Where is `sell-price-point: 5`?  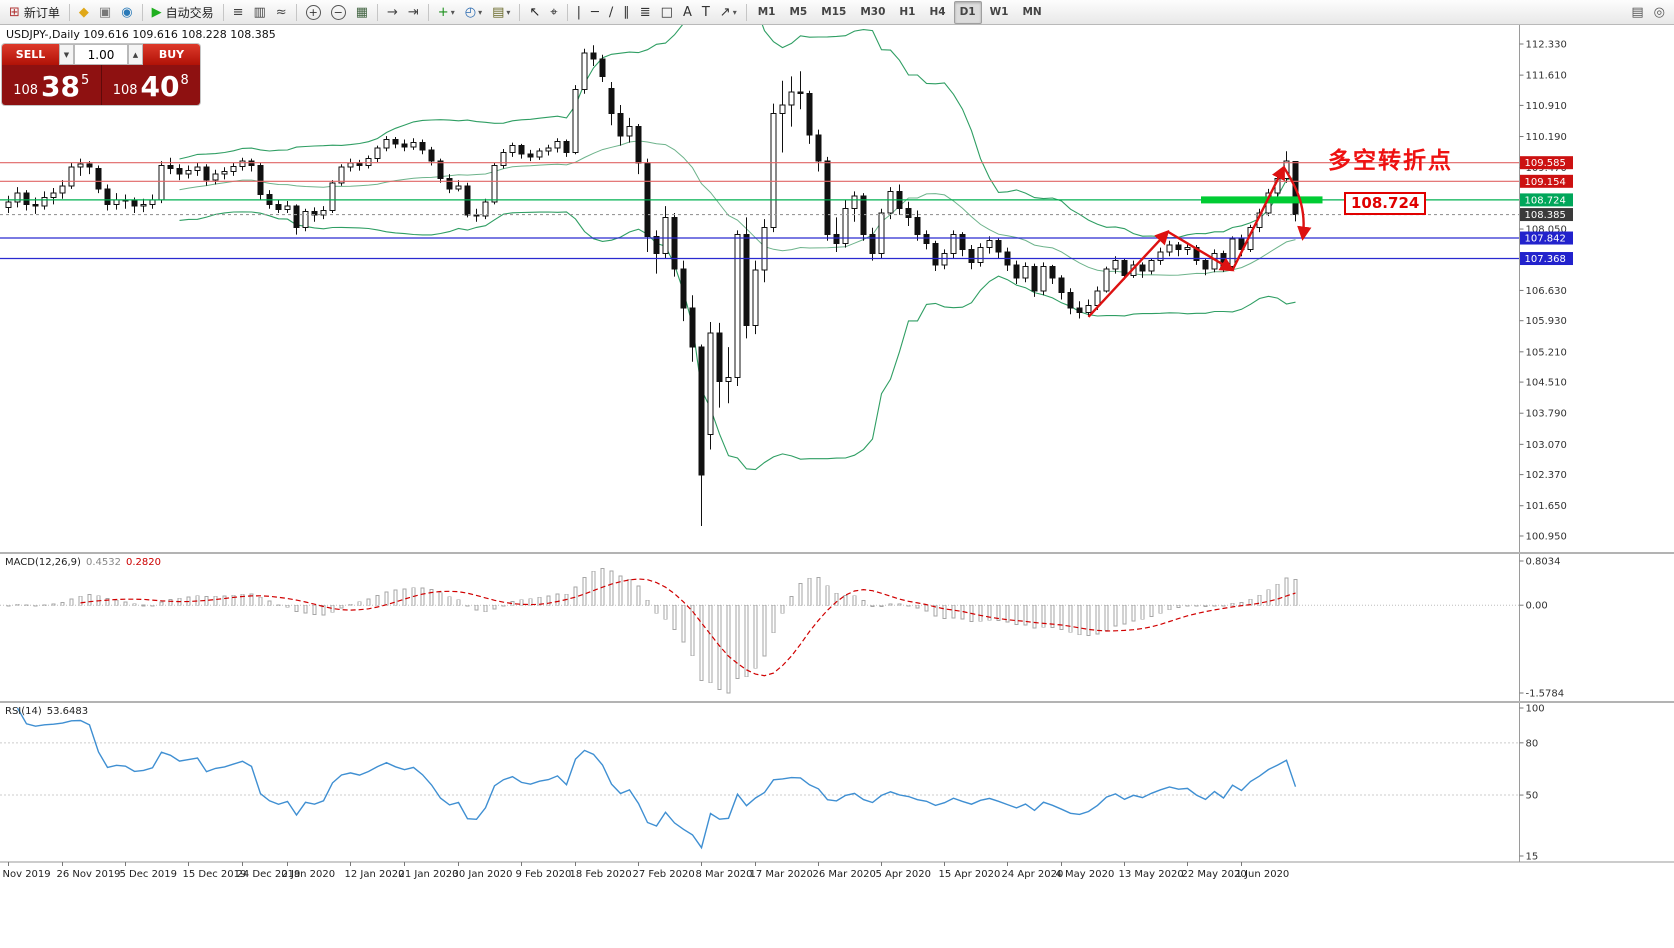 sell-price-point: 5 is located at coordinates (85, 80).